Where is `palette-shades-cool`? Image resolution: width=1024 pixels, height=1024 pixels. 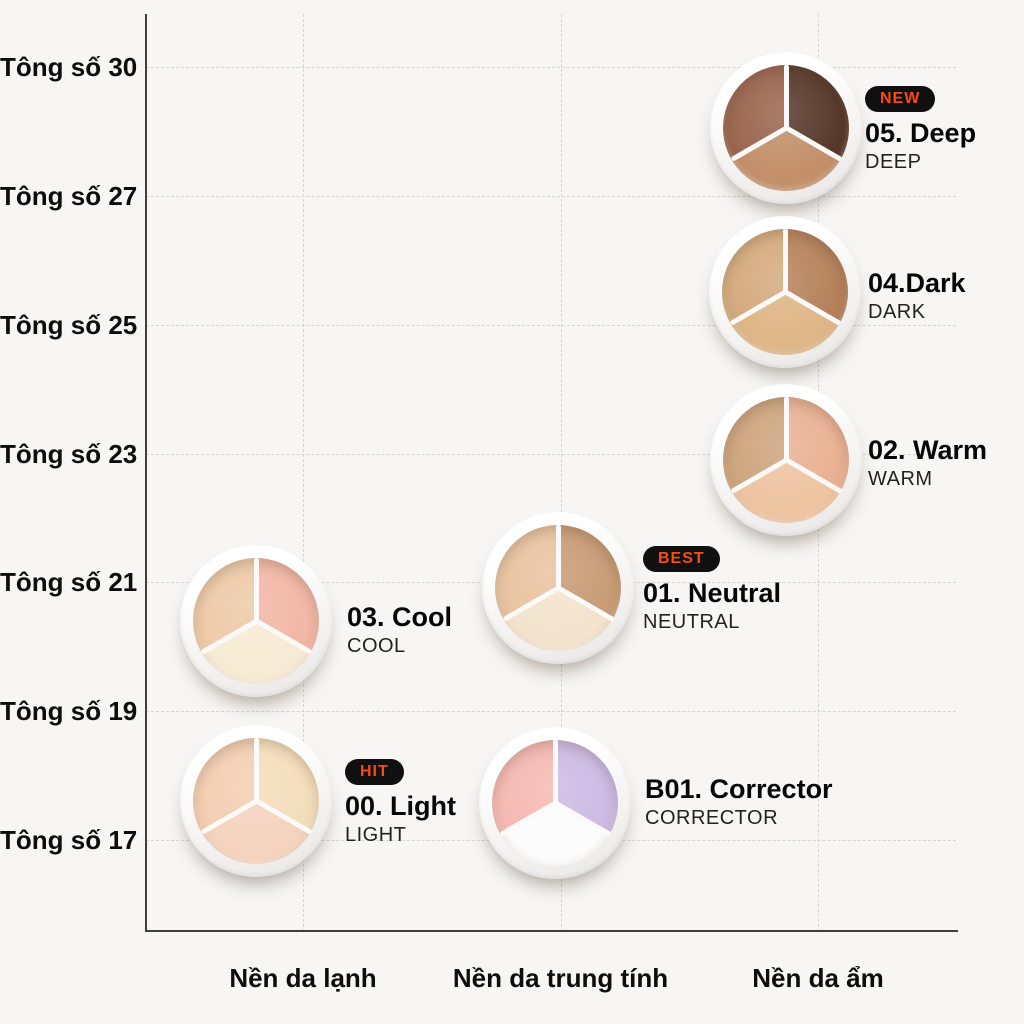 palette-shades-cool is located at coordinates (256, 621).